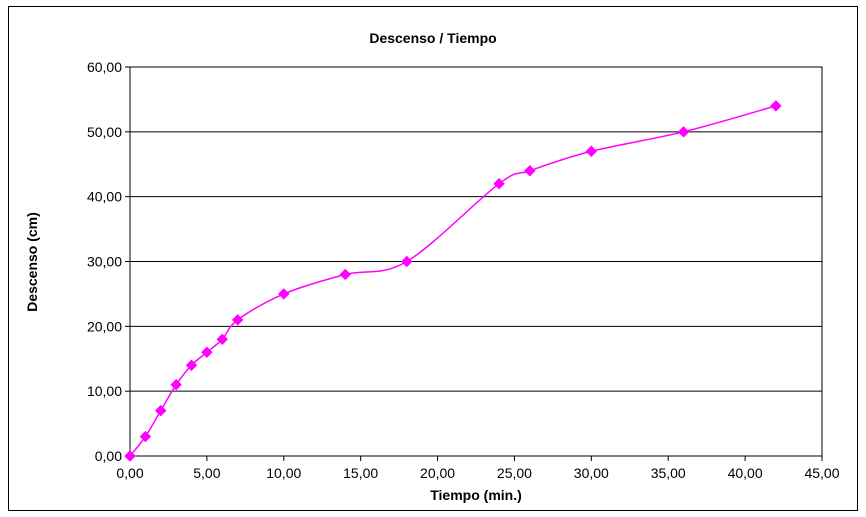 Image resolution: width=866 pixels, height=517 pixels. I want to click on y-tick-label: 30,00, so click(104, 262).